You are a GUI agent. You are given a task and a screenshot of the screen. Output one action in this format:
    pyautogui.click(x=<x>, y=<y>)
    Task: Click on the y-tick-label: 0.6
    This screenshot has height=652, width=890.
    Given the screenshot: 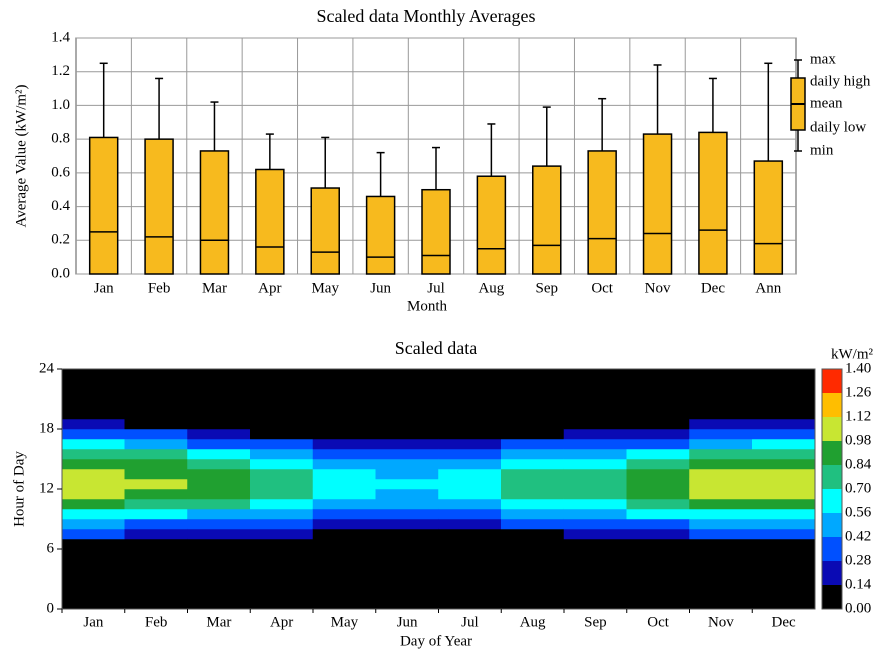 What is the action you would take?
    pyautogui.click(x=60, y=172)
    